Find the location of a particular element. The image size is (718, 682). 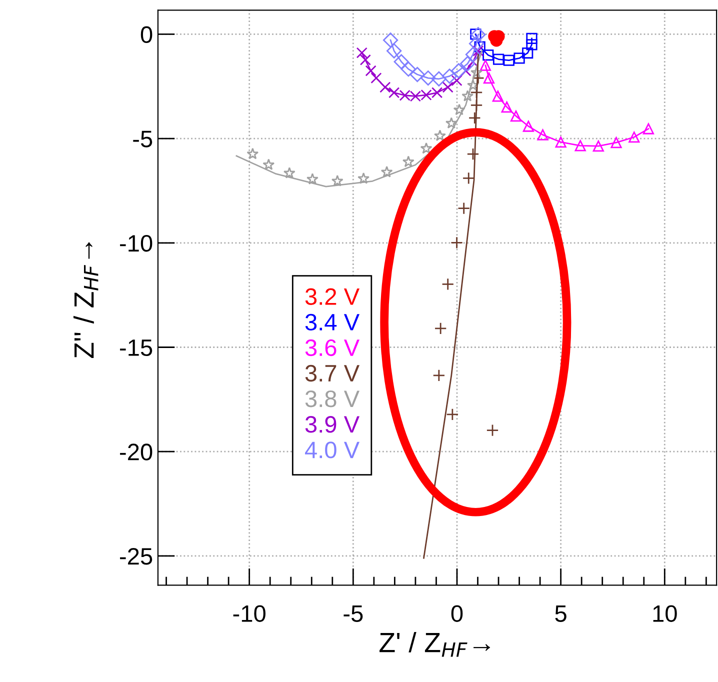

text: 3.9 V is located at coordinates (332, 424).